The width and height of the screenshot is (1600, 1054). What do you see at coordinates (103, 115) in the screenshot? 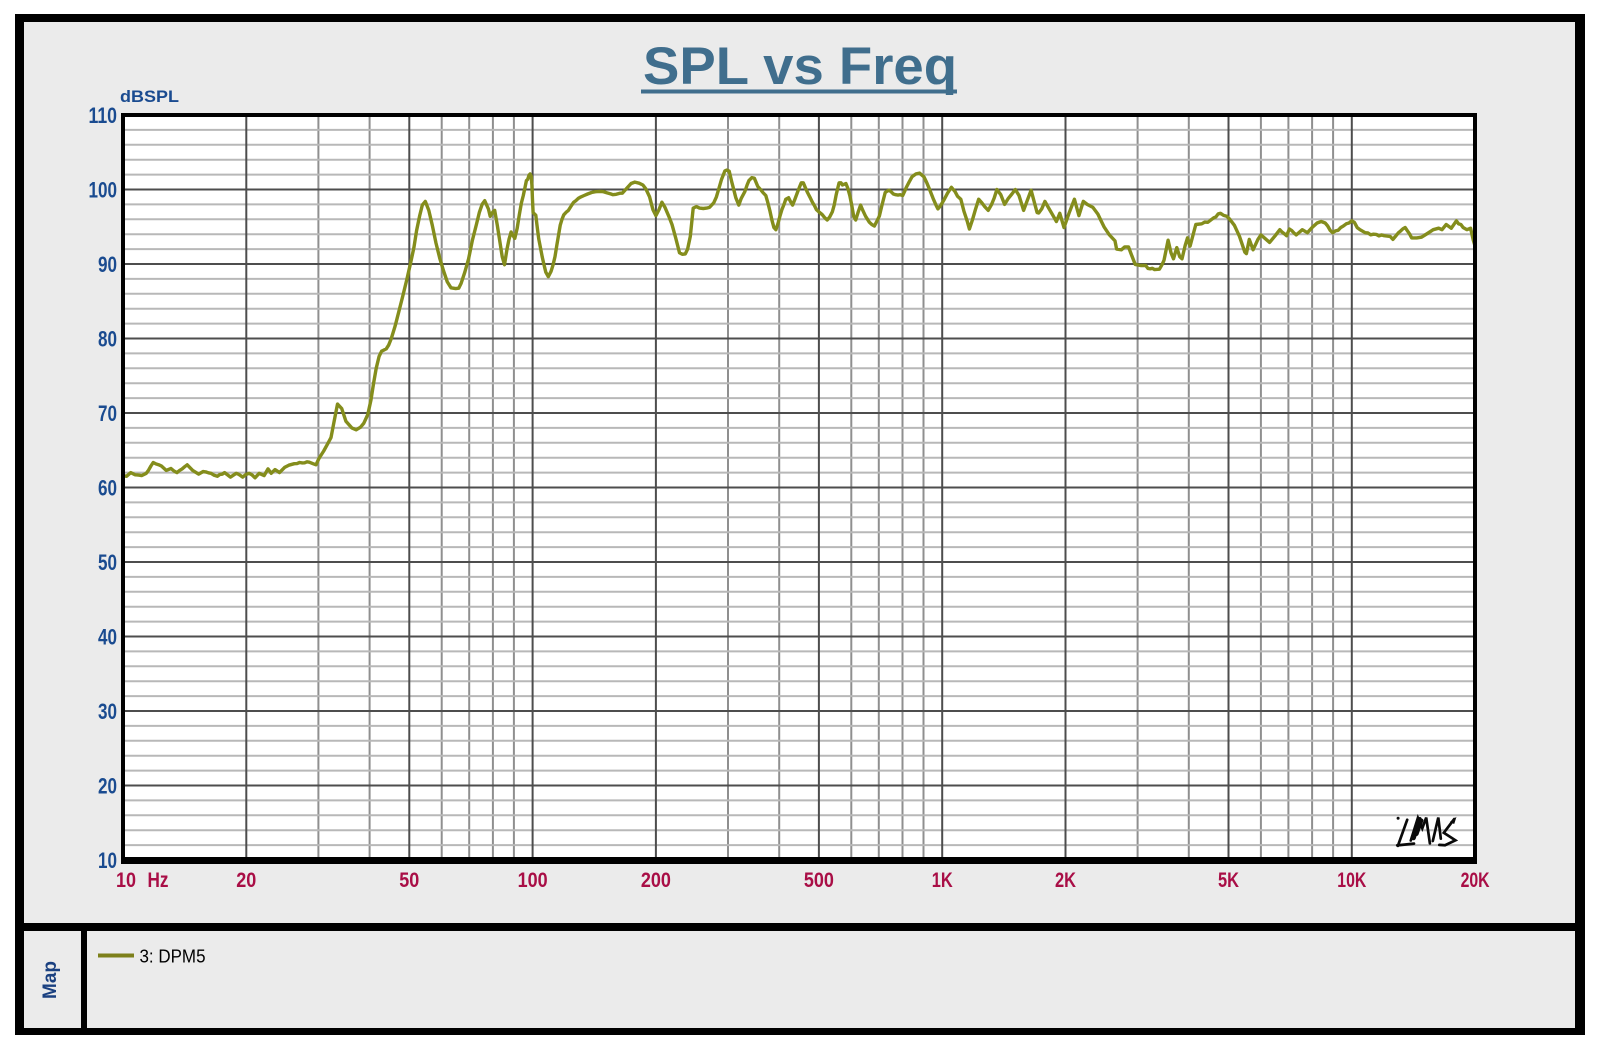
I see `svg-text: 110` at bounding box center [103, 115].